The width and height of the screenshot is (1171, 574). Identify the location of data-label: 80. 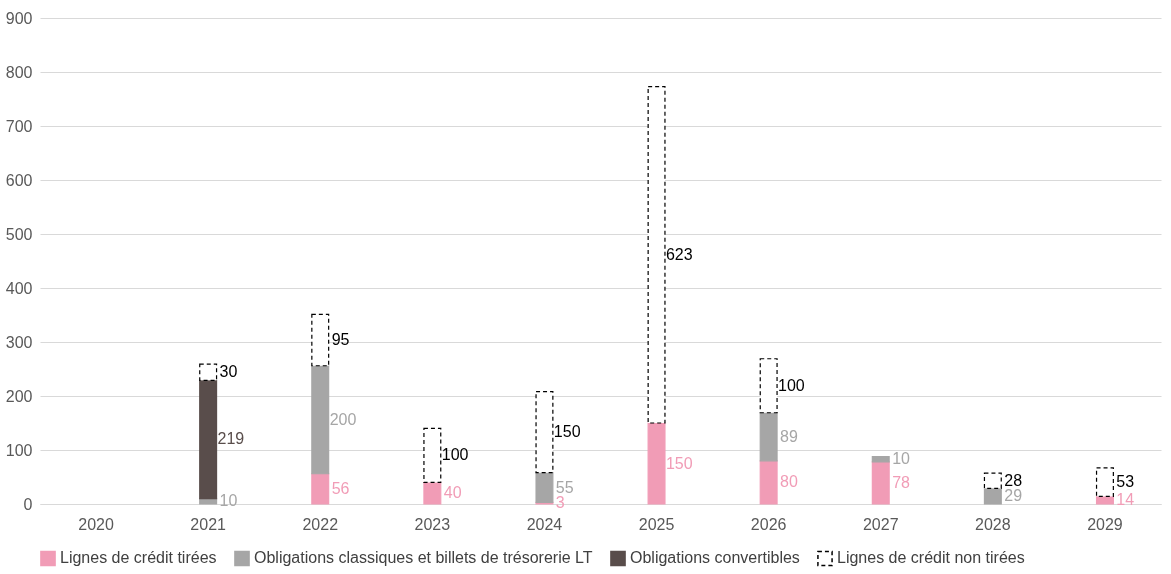
(789, 482).